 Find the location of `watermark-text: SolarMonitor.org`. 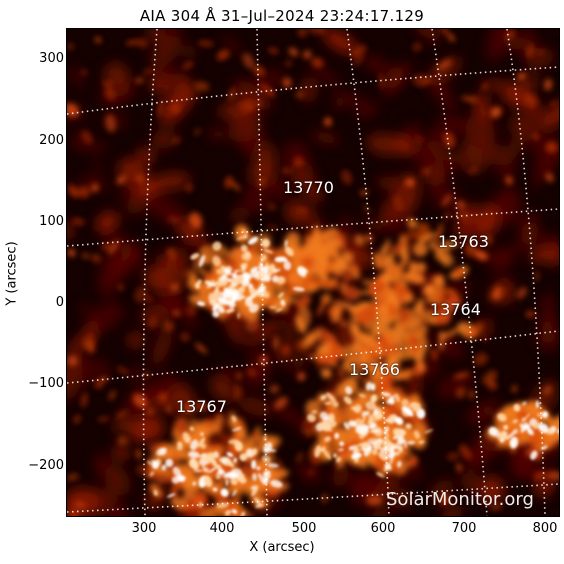

watermark-text: SolarMonitor.org is located at coordinates (460, 499).